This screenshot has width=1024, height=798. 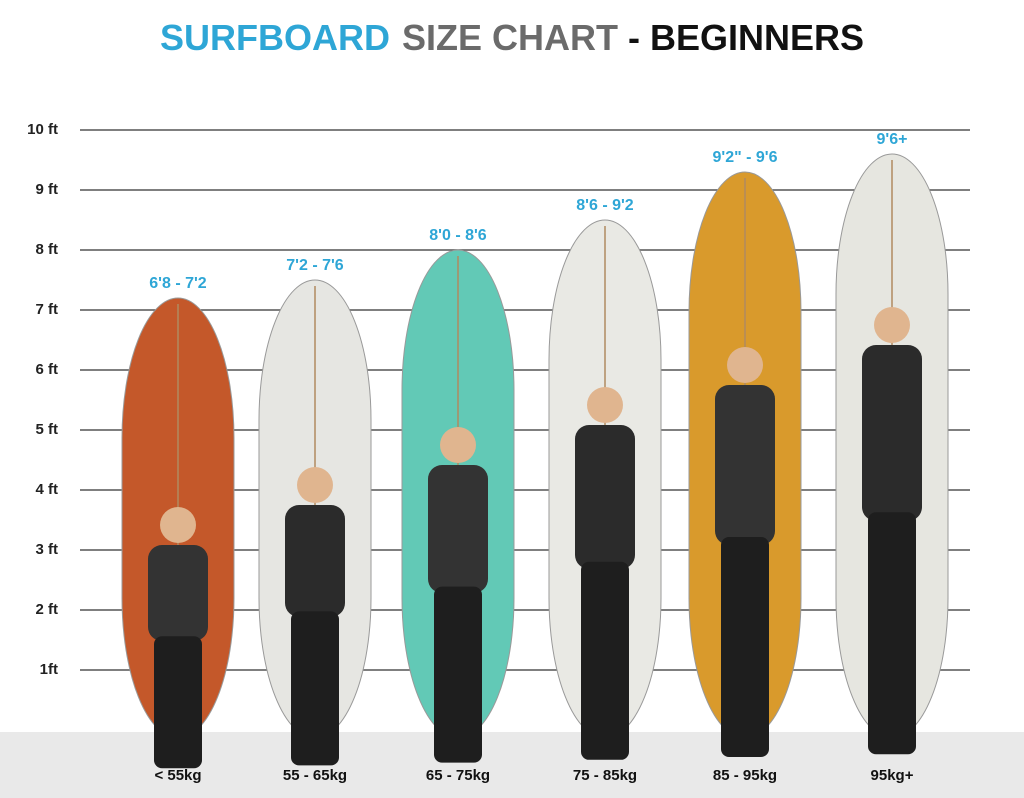 What do you see at coordinates (605, 775) in the screenshot?
I see `x-tick-label: 75 - 85kg` at bounding box center [605, 775].